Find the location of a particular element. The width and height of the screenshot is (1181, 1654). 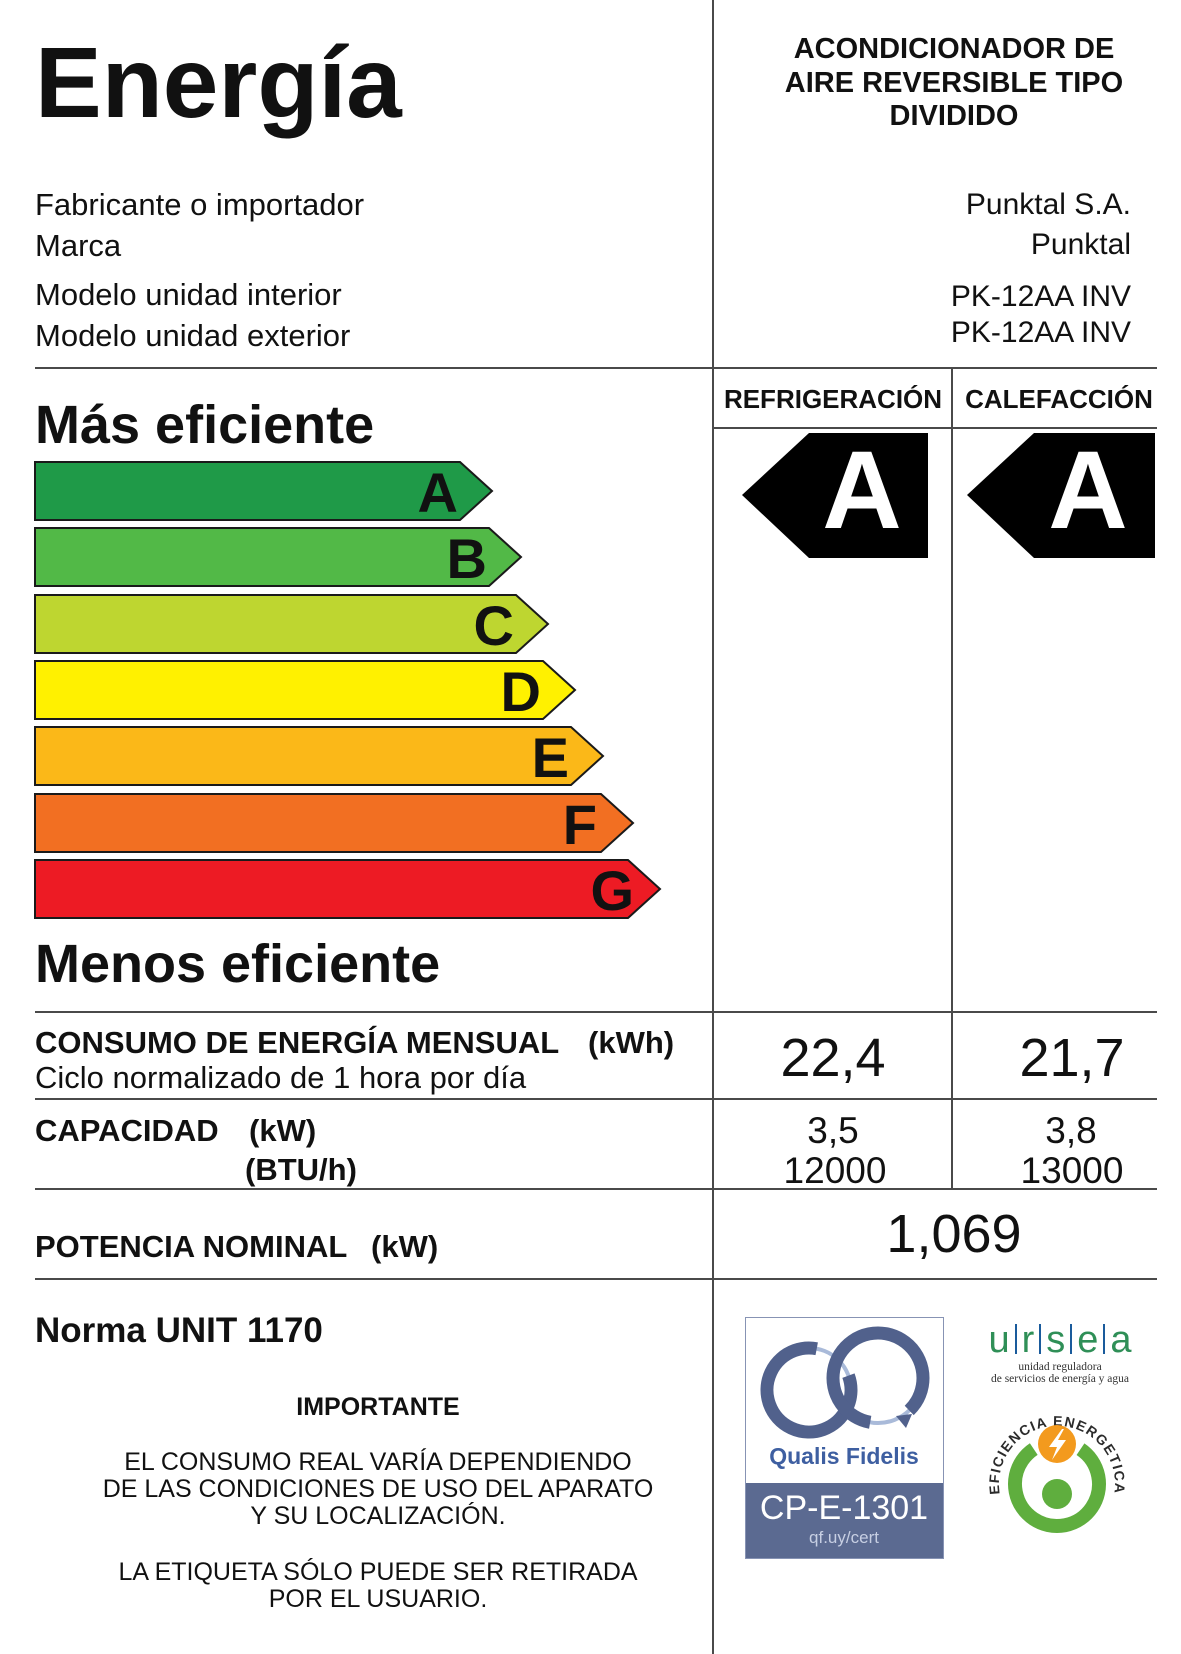

efficiency-seal: EFICIENCIA ENERGETICA is located at coordinates (1056, 1473).